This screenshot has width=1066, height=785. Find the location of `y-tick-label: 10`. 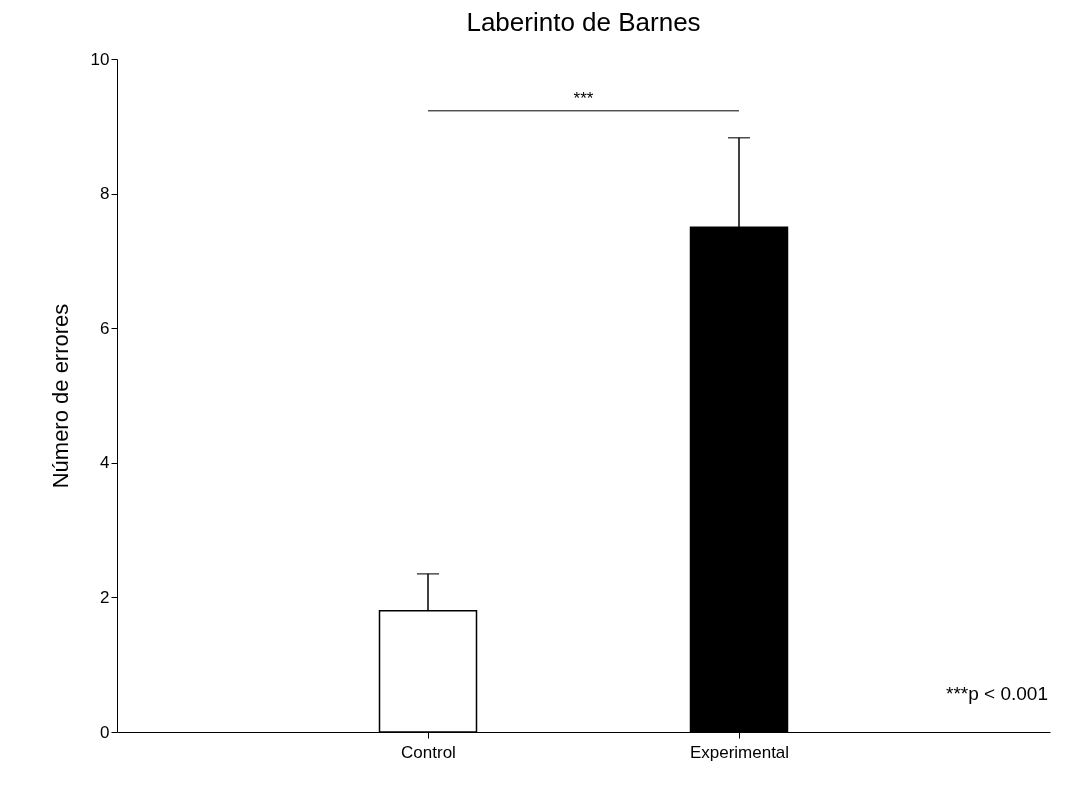

y-tick-label: 10 is located at coordinates (100, 59).